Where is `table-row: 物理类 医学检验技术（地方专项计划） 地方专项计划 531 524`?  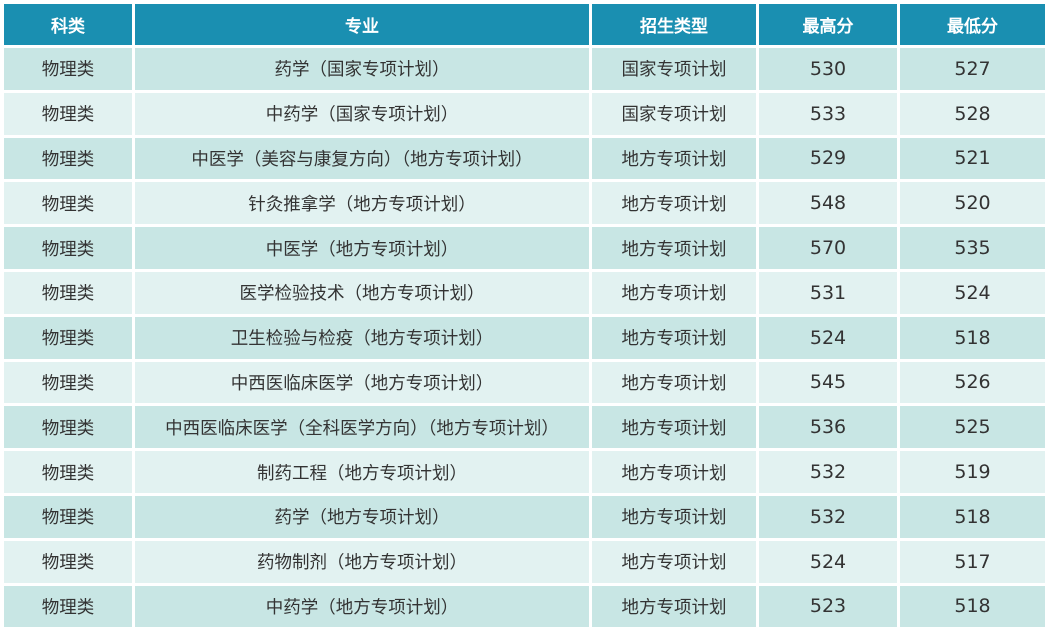
table-row: 物理类 医学检验技术（地方专项计划） 地方专项计划 531 524 is located at coordinates (524, 292).